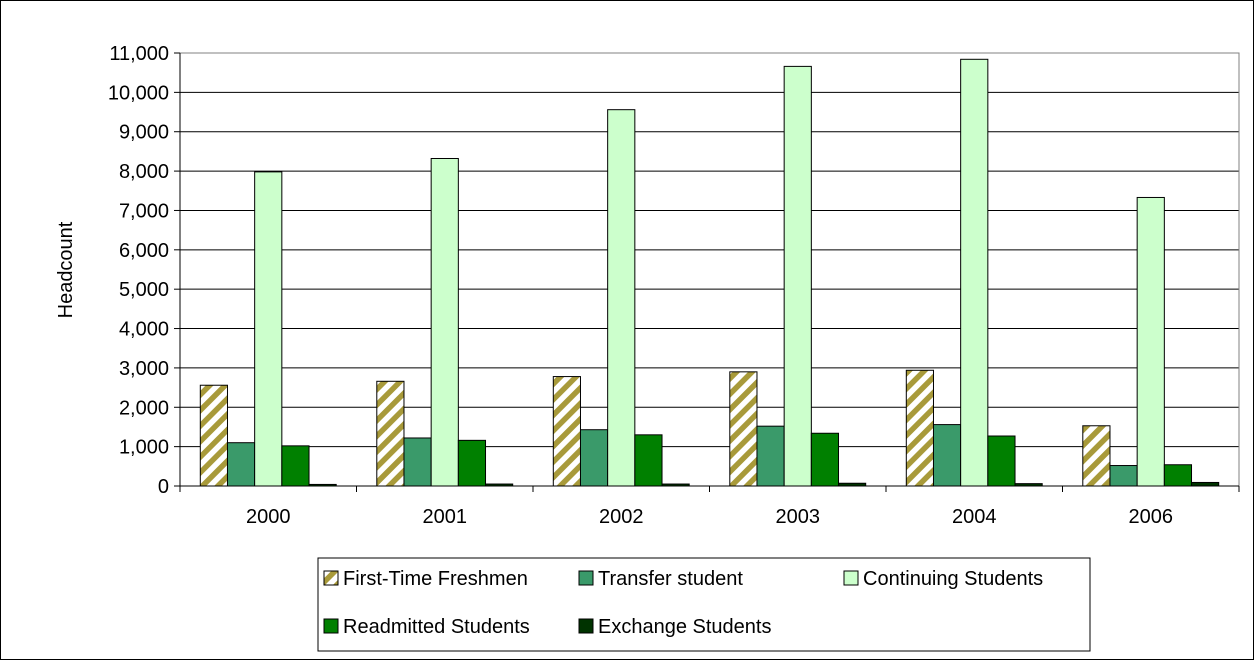 The height and width of the screenshot is (660, 1254). I want to click on y-tick-label: 1,000, so click(144, 448).